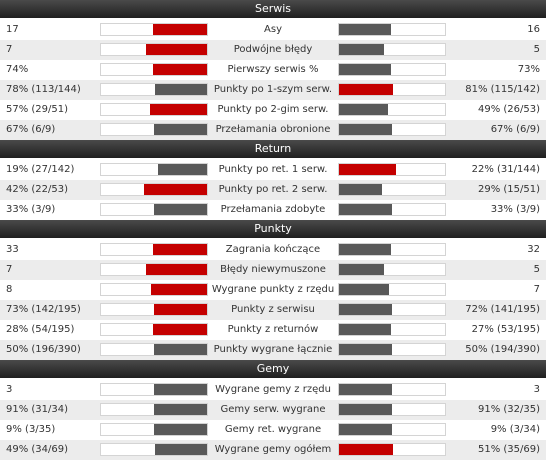  I want to click on stat-row: 33% (3/9) Przełamania zdobyte 33% (3/9), so click(273, 210).